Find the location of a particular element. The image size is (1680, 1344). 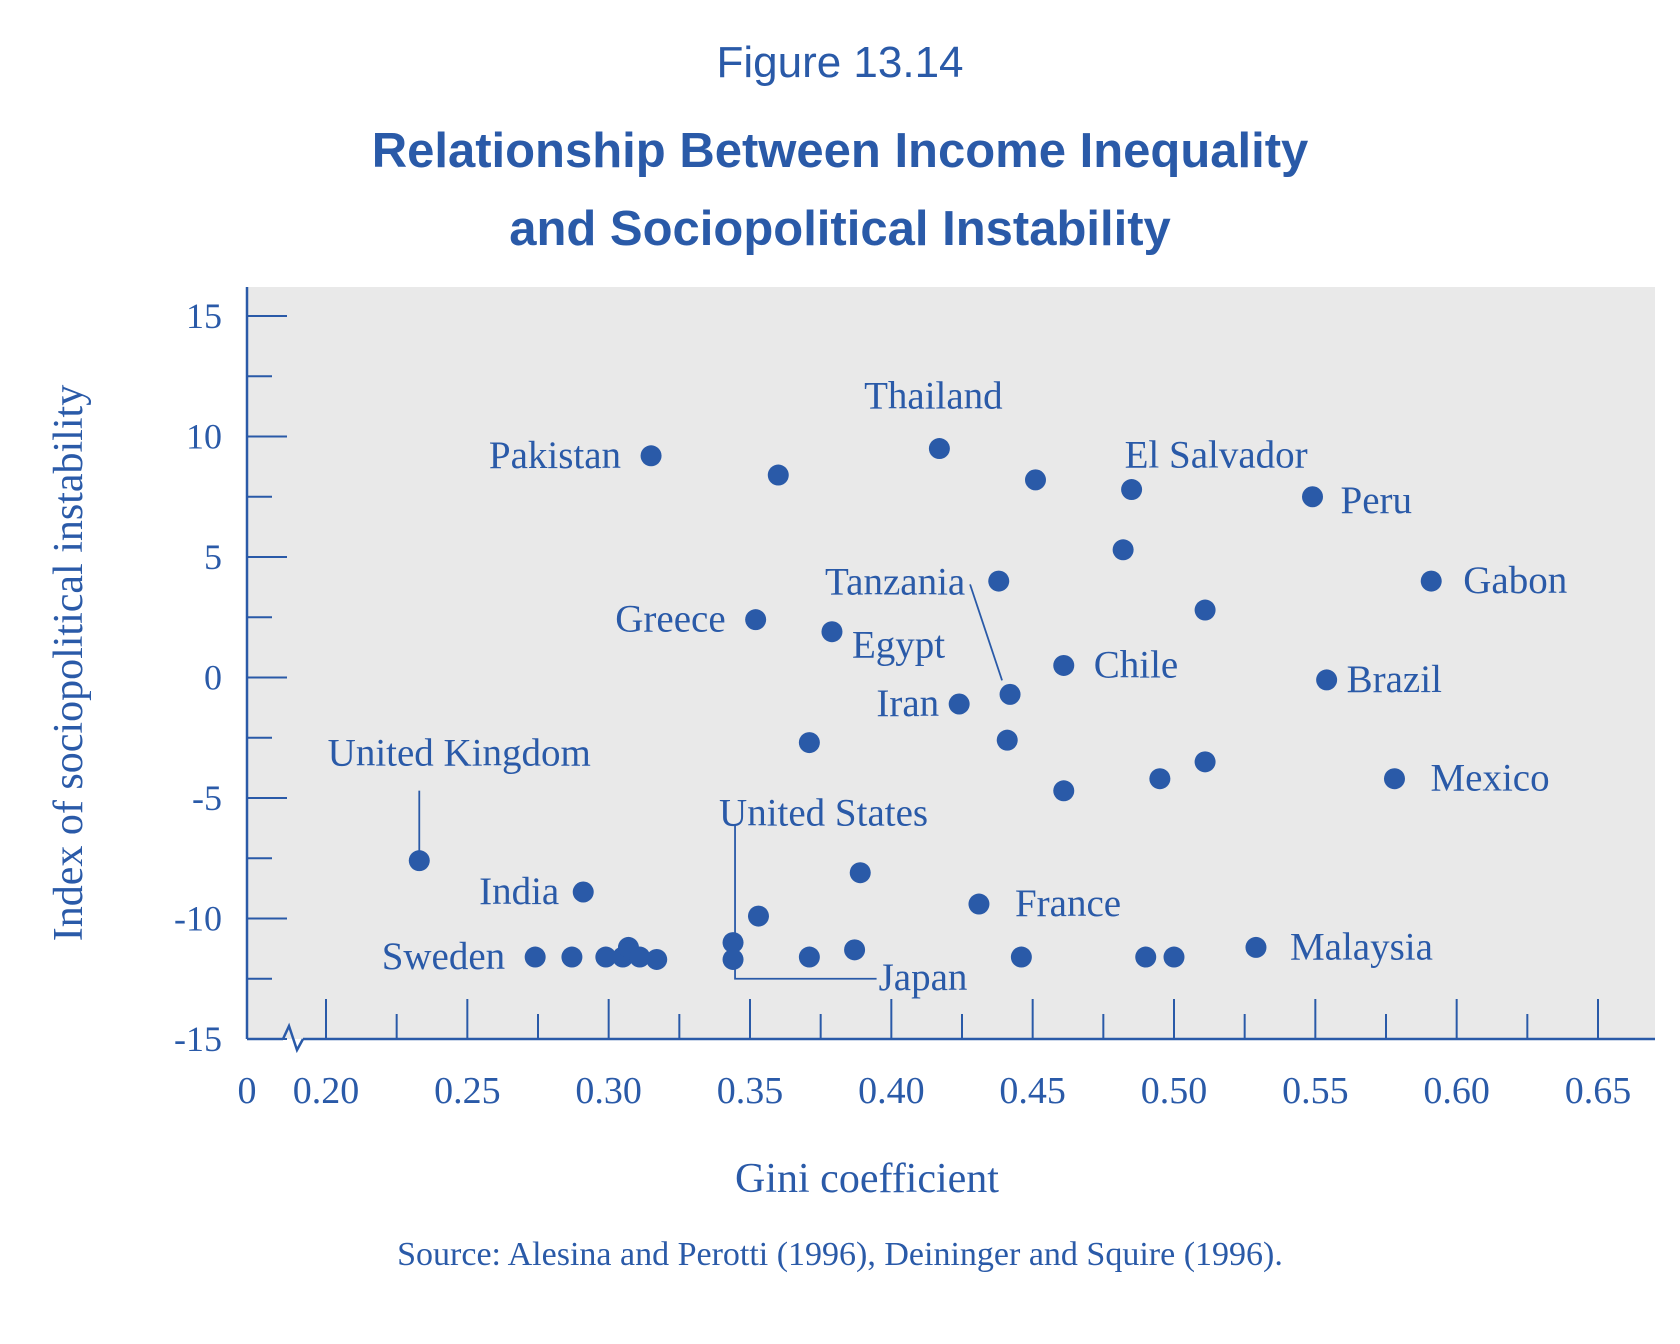

point-label: India is located at coordinates (519, 891).